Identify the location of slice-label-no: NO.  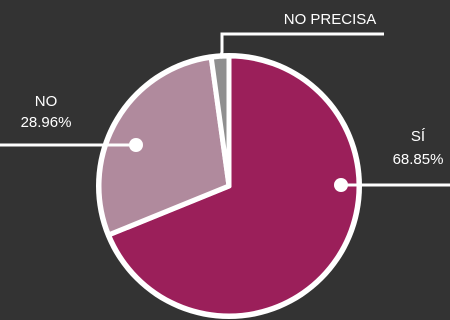
(46, 101).